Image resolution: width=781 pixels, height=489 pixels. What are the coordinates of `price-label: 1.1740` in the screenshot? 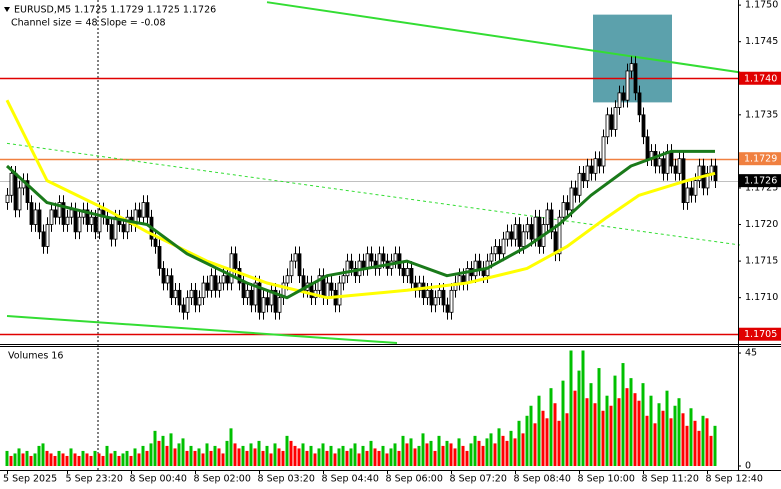 It's located at (760, 78).